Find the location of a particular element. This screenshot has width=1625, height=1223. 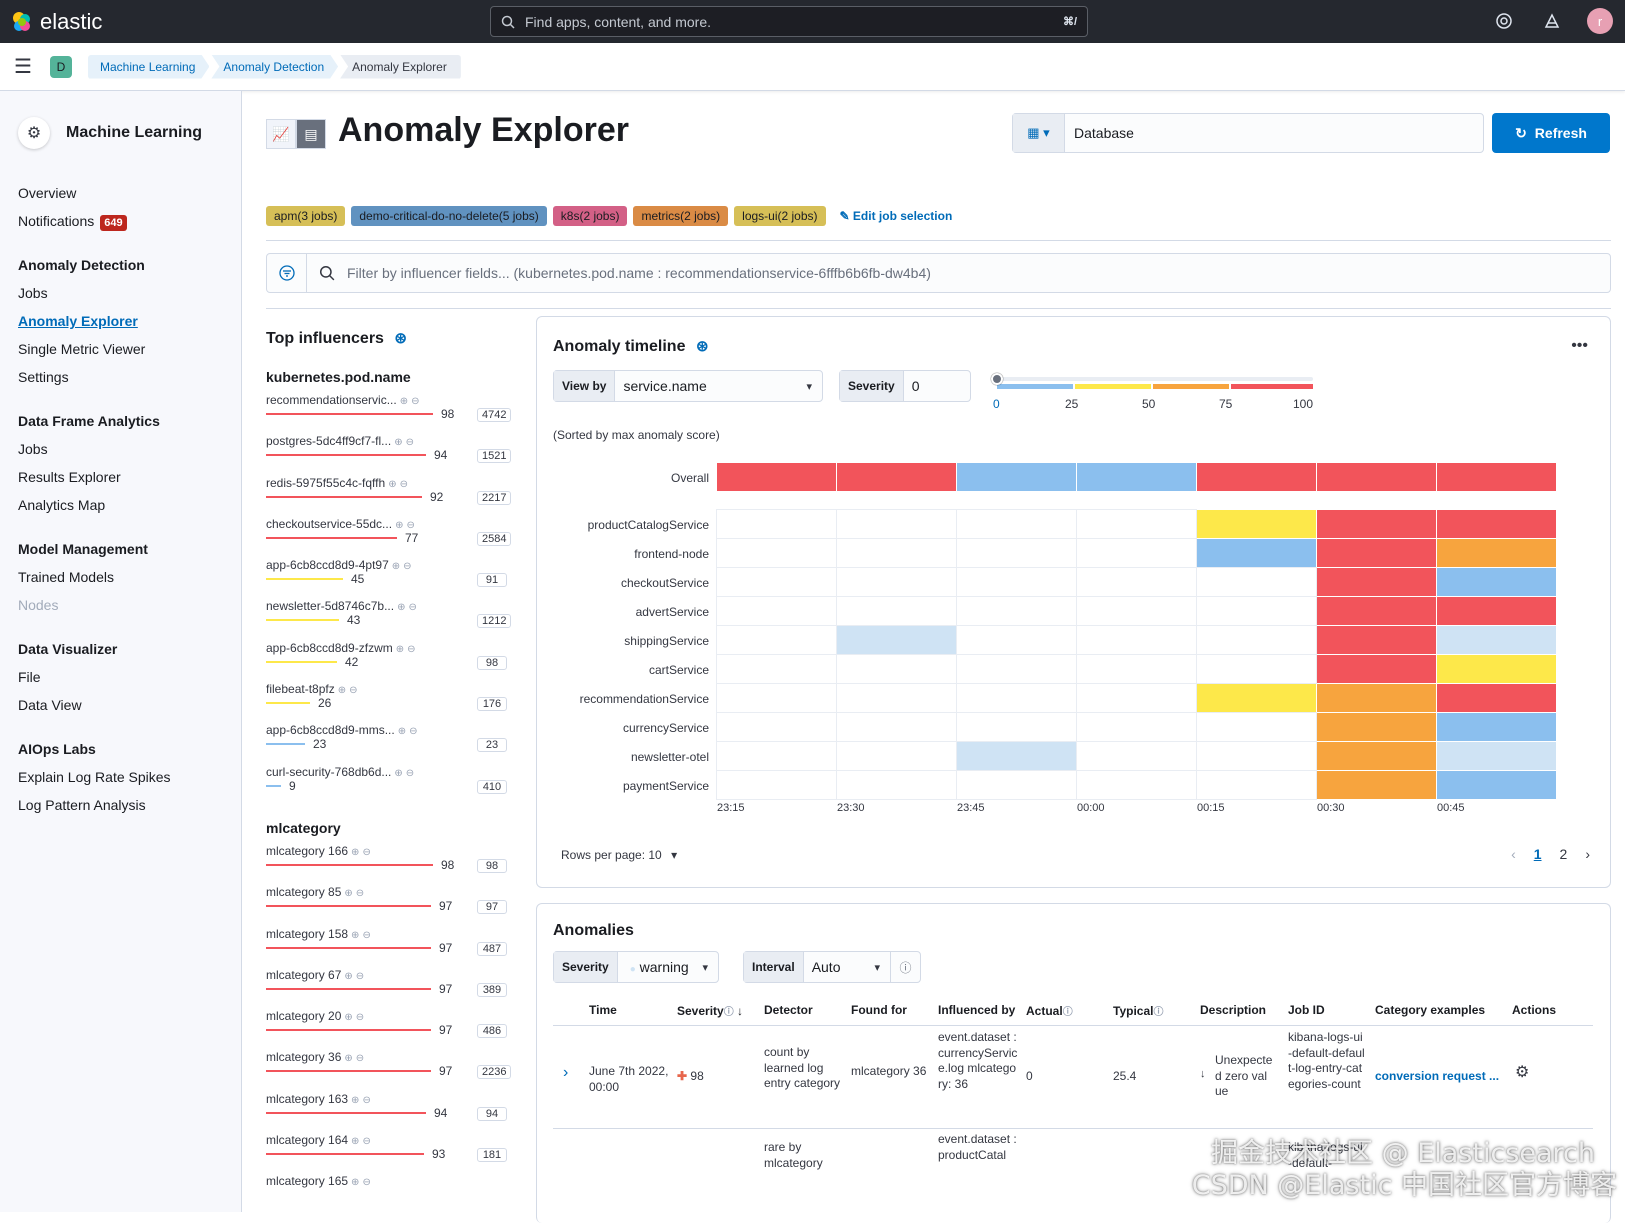

influencer-value: mlcategory 67⊕⊖ is located at coordinates (315, 975).